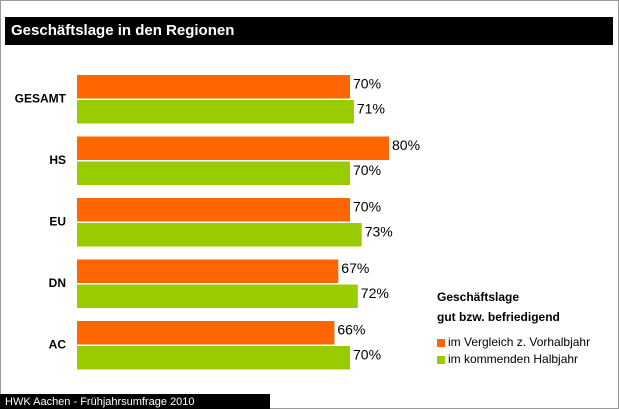 Image resolution: width=619 pixels, height=409 pixels. Describe the element at coordinates (351, 329) in the screenshot. I see `value-label: 66%` at that location.